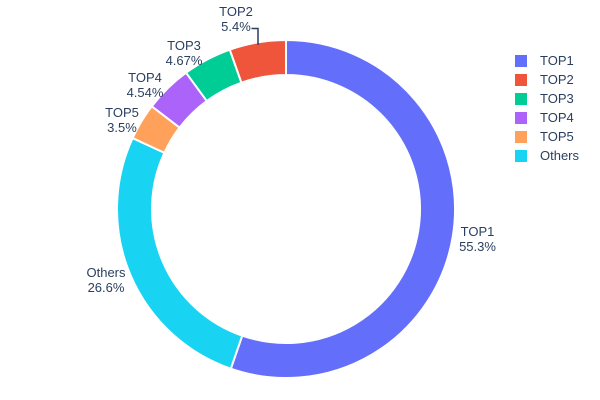 The width and height of the screenshot is (600, 400). What do you see at coordinates (236, 19) in the screenshot?
I see `slice-label-top2: TOP2 5.4%` at bounding box center [236, 19].